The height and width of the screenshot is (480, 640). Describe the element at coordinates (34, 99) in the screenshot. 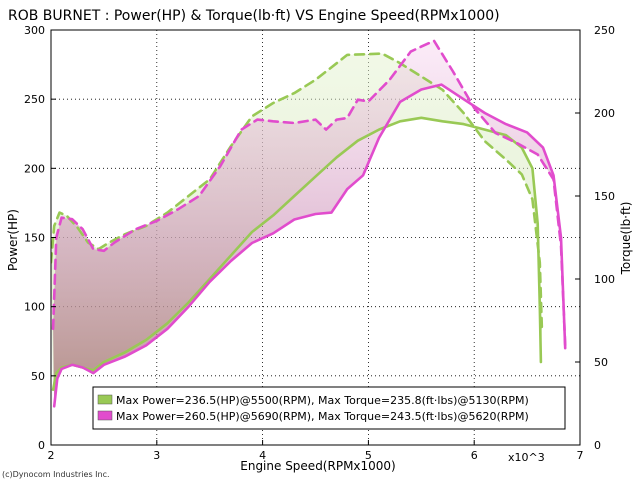

I see `y-left-tick-label: 250` at that location.